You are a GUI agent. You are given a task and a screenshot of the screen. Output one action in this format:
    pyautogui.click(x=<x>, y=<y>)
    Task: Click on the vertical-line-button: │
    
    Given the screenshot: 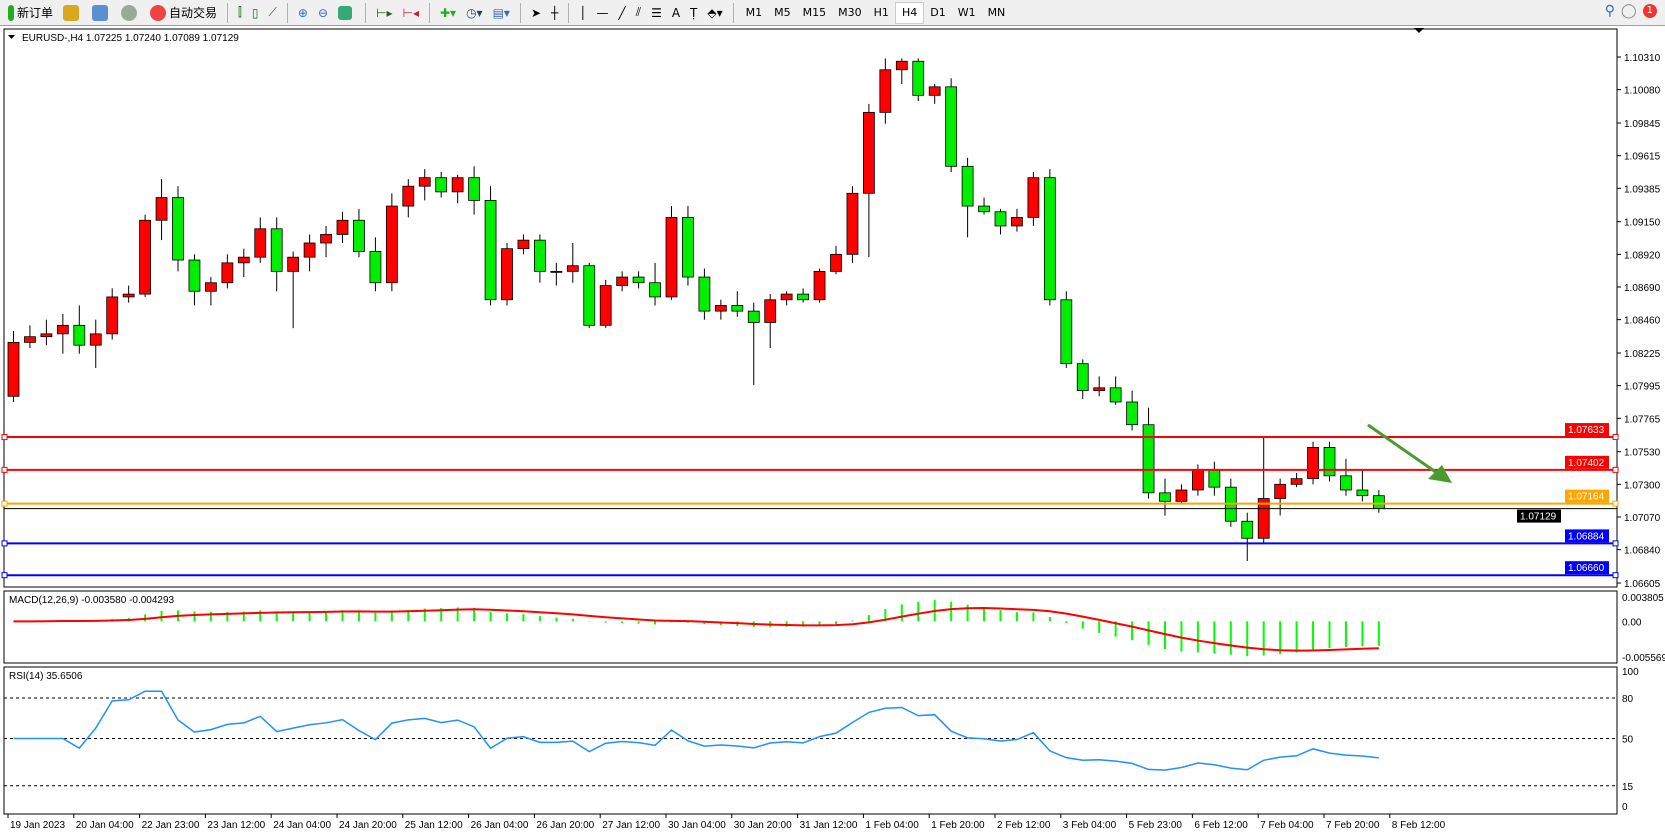 What is the action you would take?
    pyautogui.click(x=582, y=13)
    